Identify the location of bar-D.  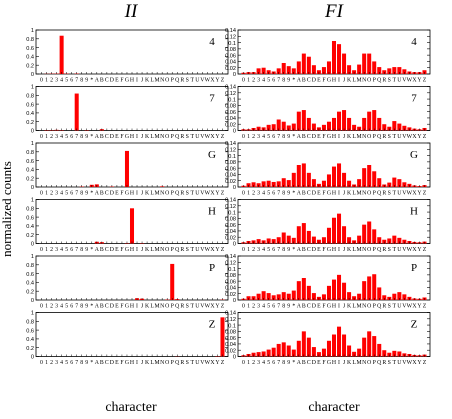
(313, 69).